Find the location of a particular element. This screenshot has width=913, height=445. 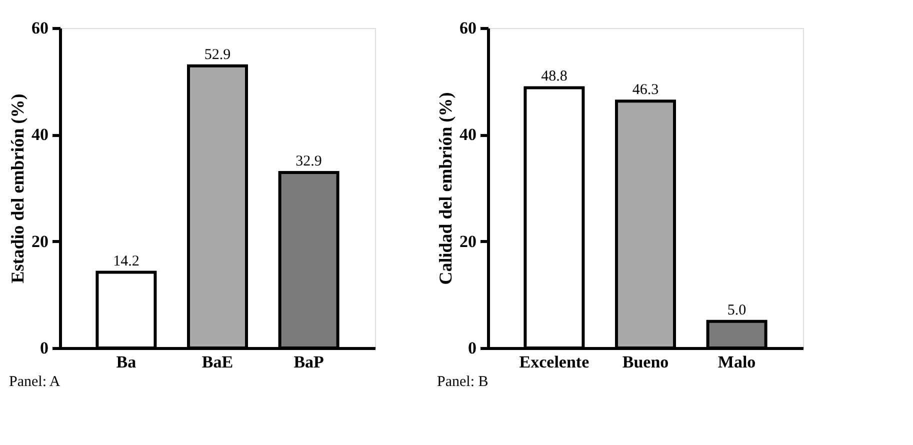

x-tick-label: Ba is located at coordinates (126, 362).